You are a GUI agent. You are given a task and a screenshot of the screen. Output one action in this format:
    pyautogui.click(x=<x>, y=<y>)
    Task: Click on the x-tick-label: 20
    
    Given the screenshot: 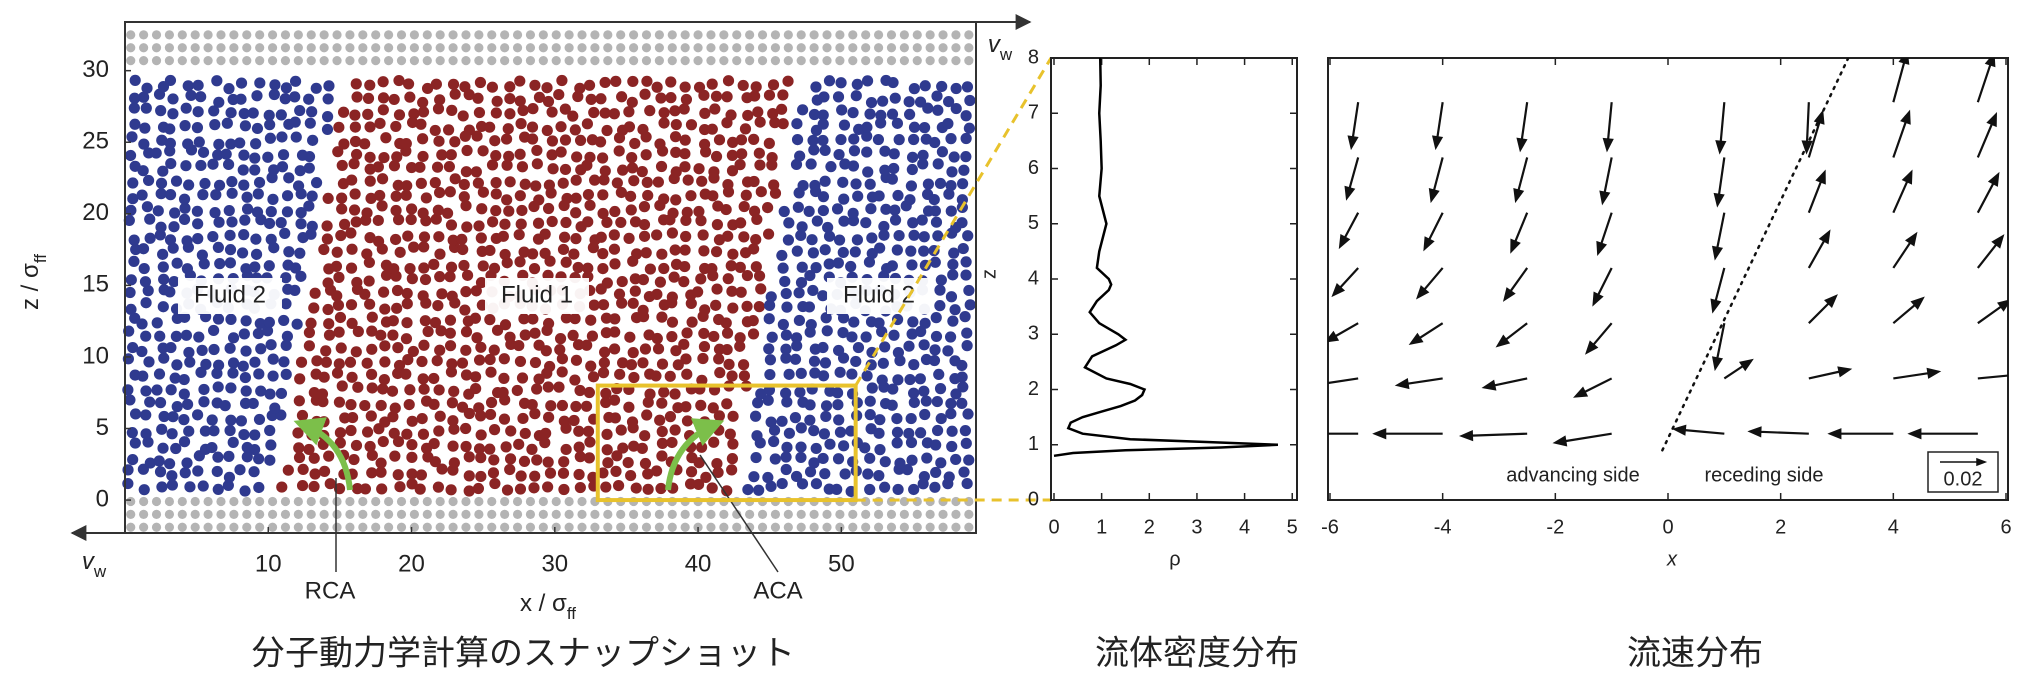 What is the action you would take?
    pyautogui.click(x=411, y=563)
    